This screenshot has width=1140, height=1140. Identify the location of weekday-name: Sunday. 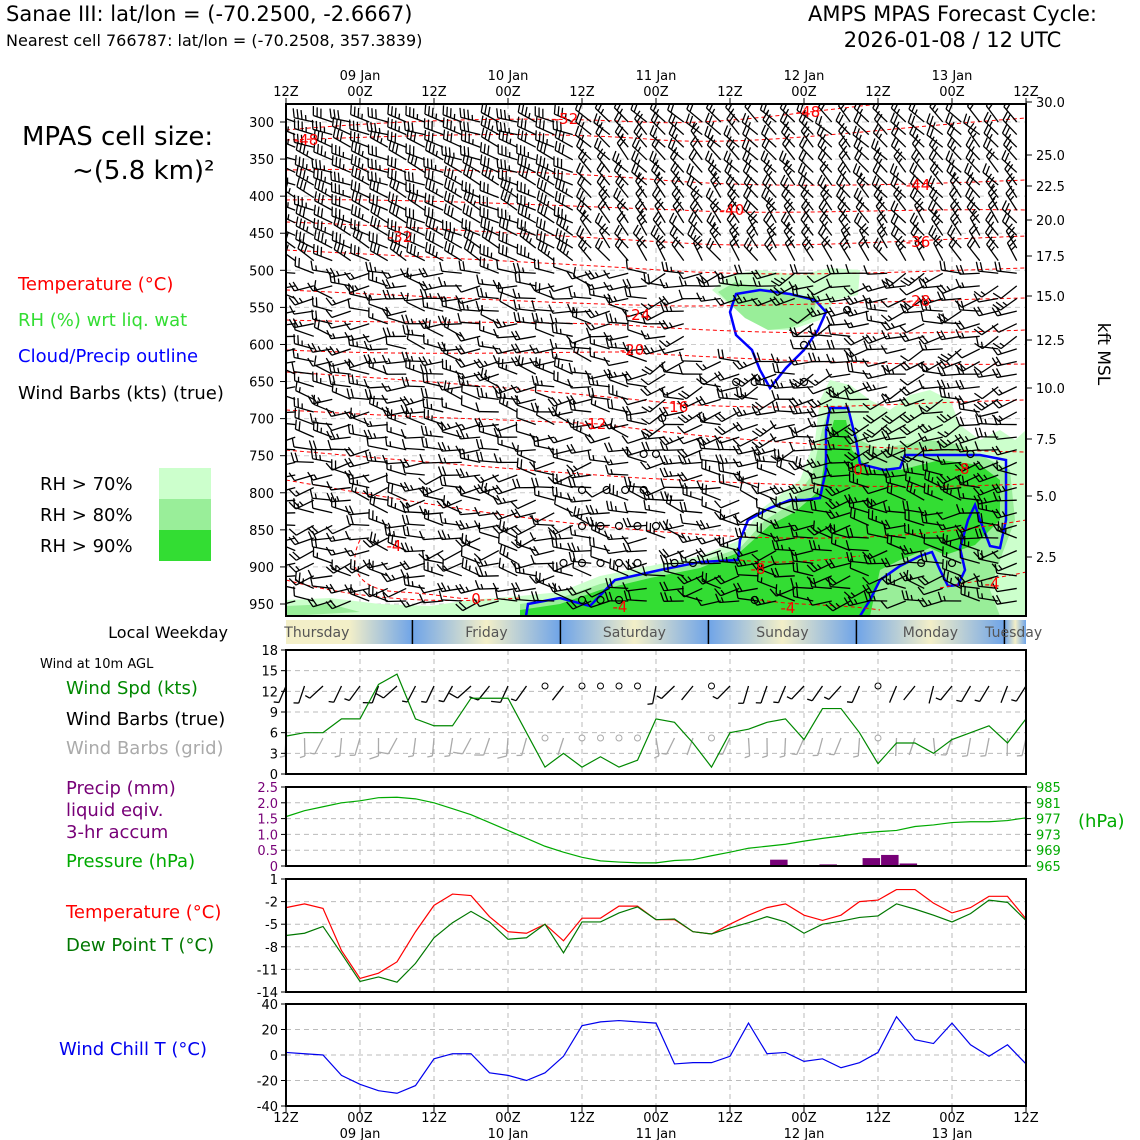
(782, 633).